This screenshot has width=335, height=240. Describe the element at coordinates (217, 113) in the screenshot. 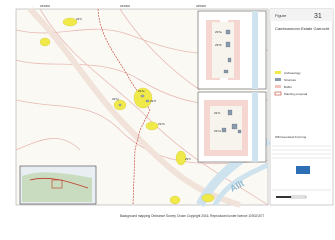

I see `site-label: 297c` at that location.